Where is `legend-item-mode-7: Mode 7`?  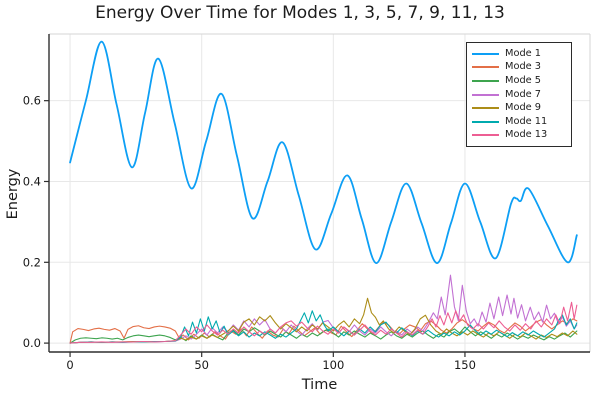
legend-item-mode-7: Mode 7 is located at coordinates (518, 95).